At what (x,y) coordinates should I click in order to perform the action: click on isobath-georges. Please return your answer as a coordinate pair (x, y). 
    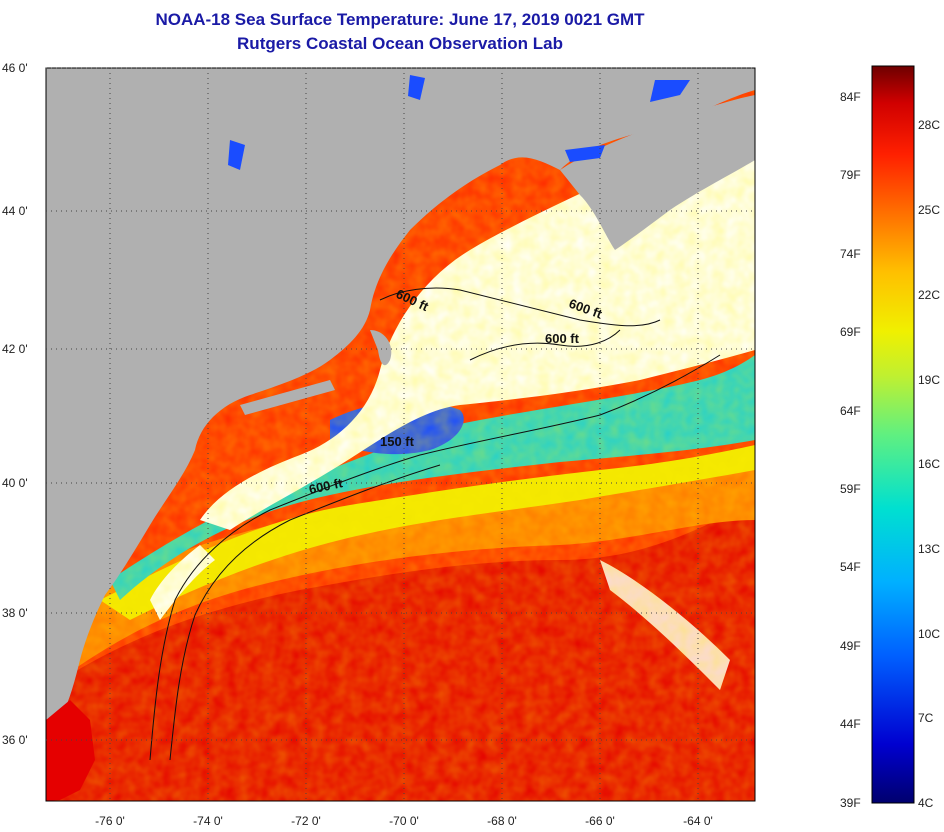
    Looking at the image, I should click on (545, 345).